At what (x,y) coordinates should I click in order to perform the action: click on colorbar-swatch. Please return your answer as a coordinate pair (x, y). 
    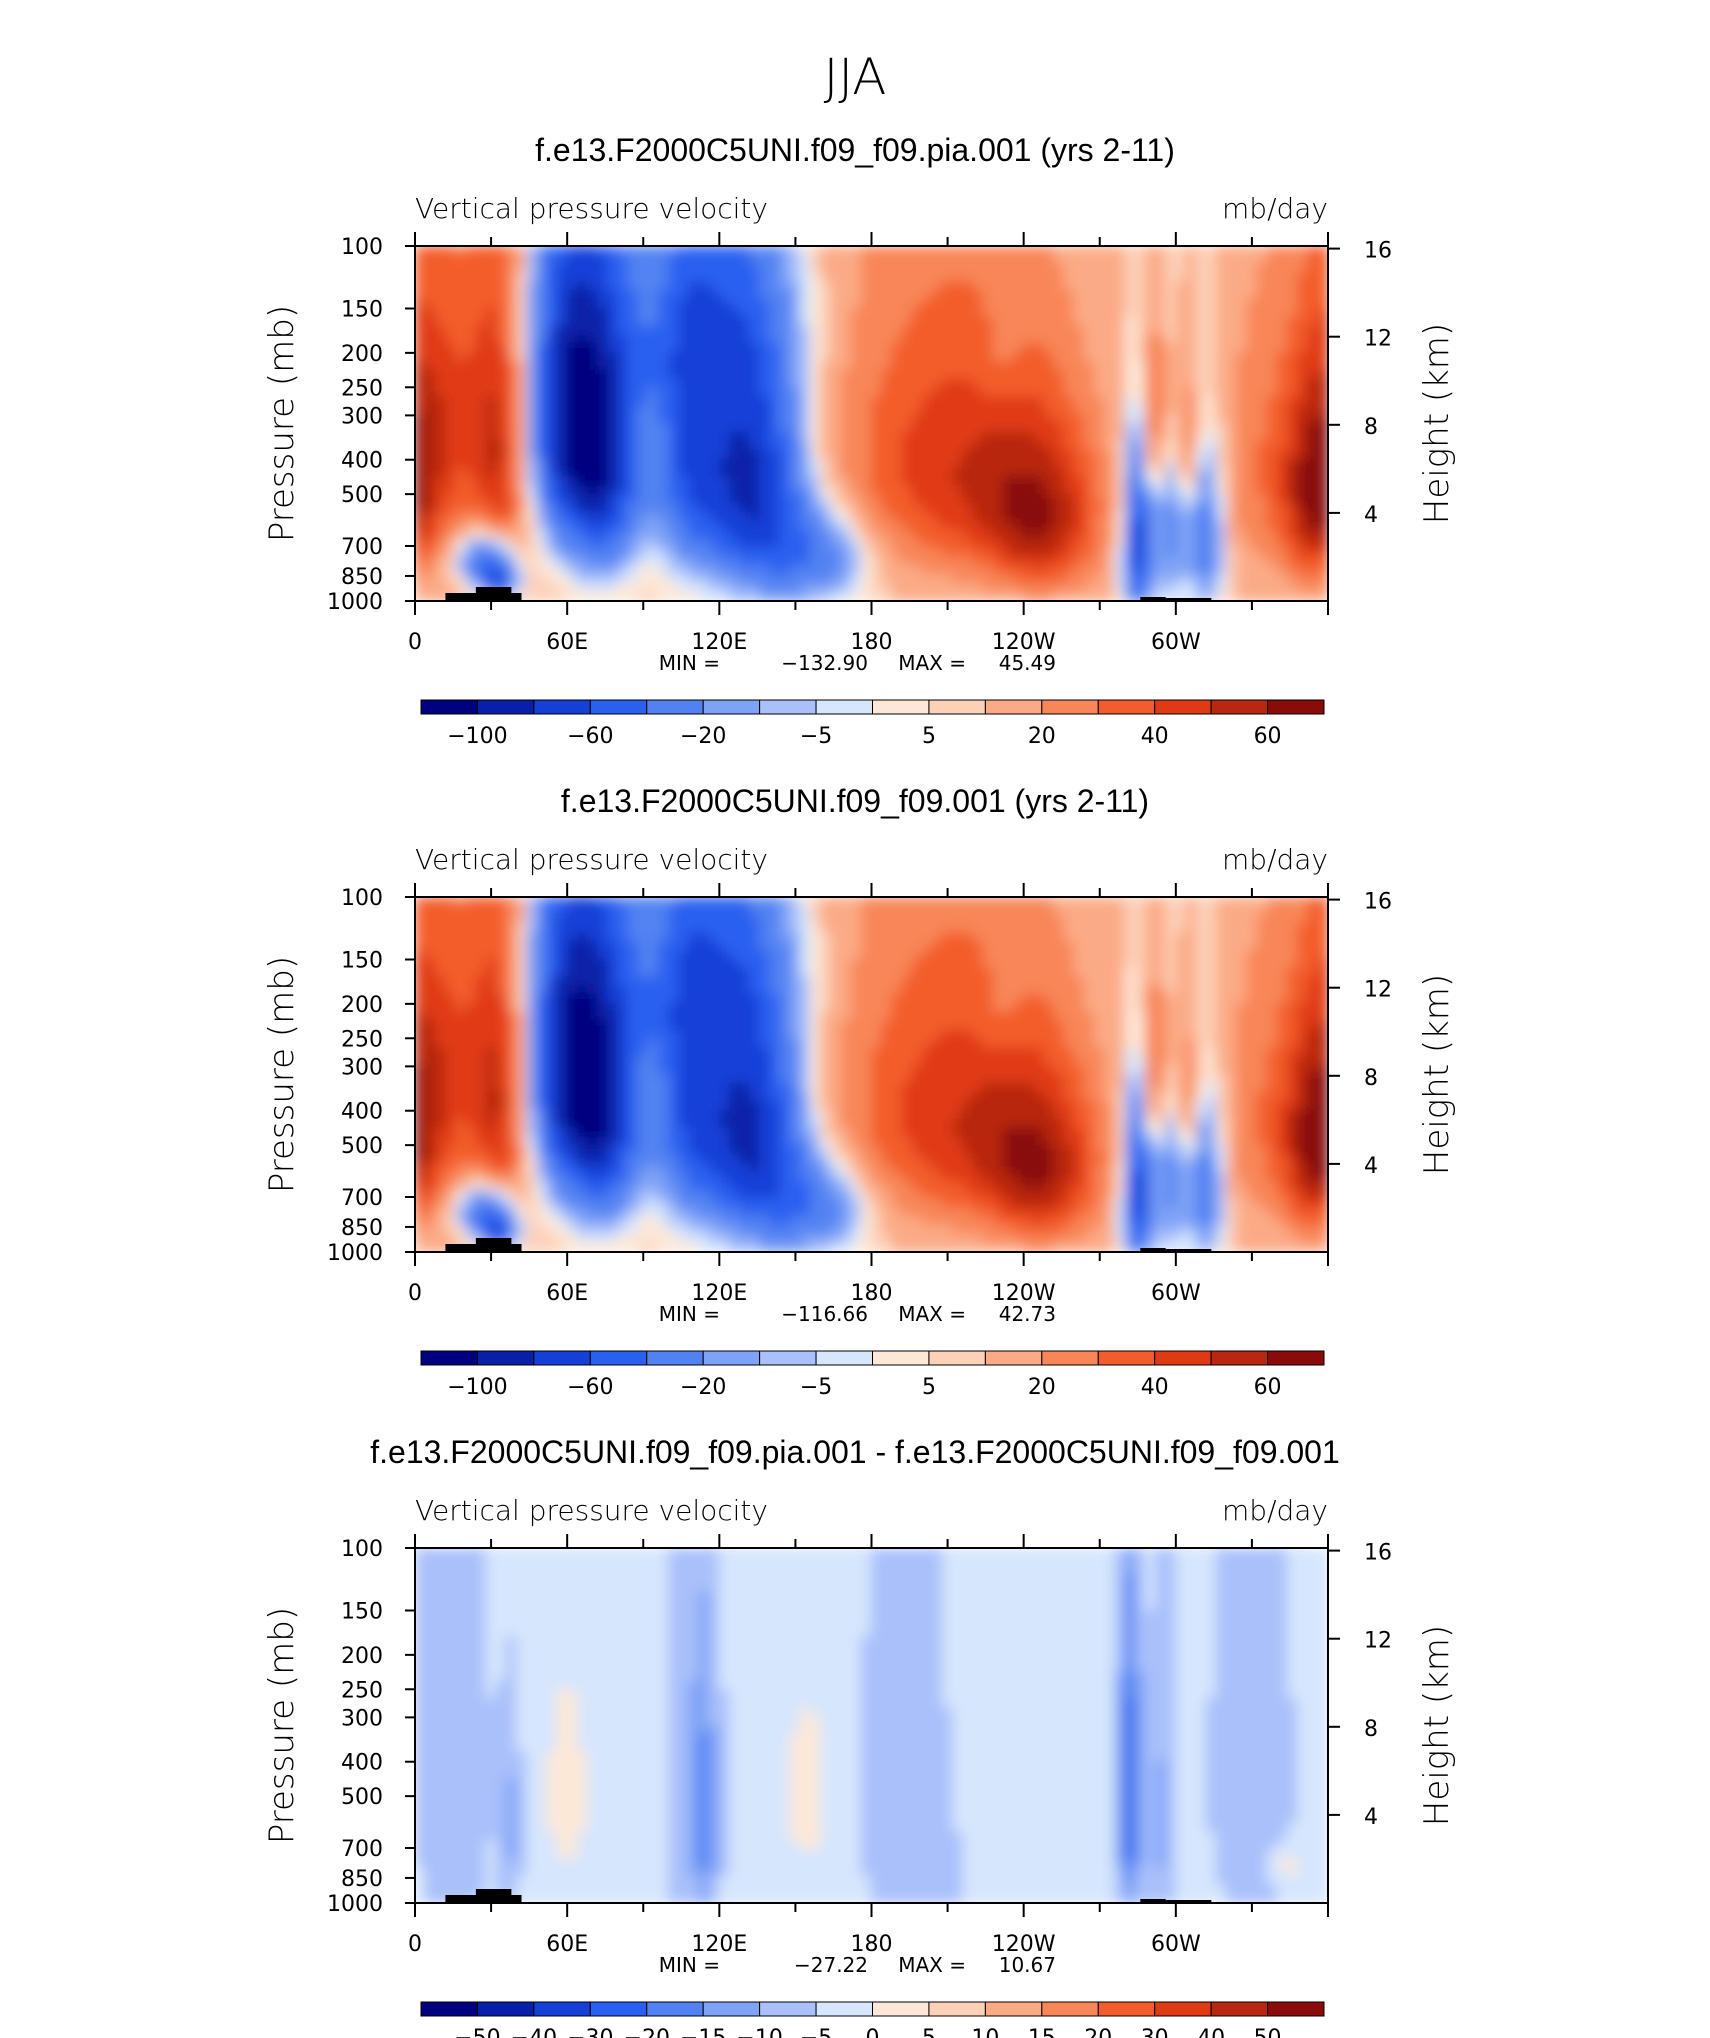
    Looking at the image, I should click on (449, 707).